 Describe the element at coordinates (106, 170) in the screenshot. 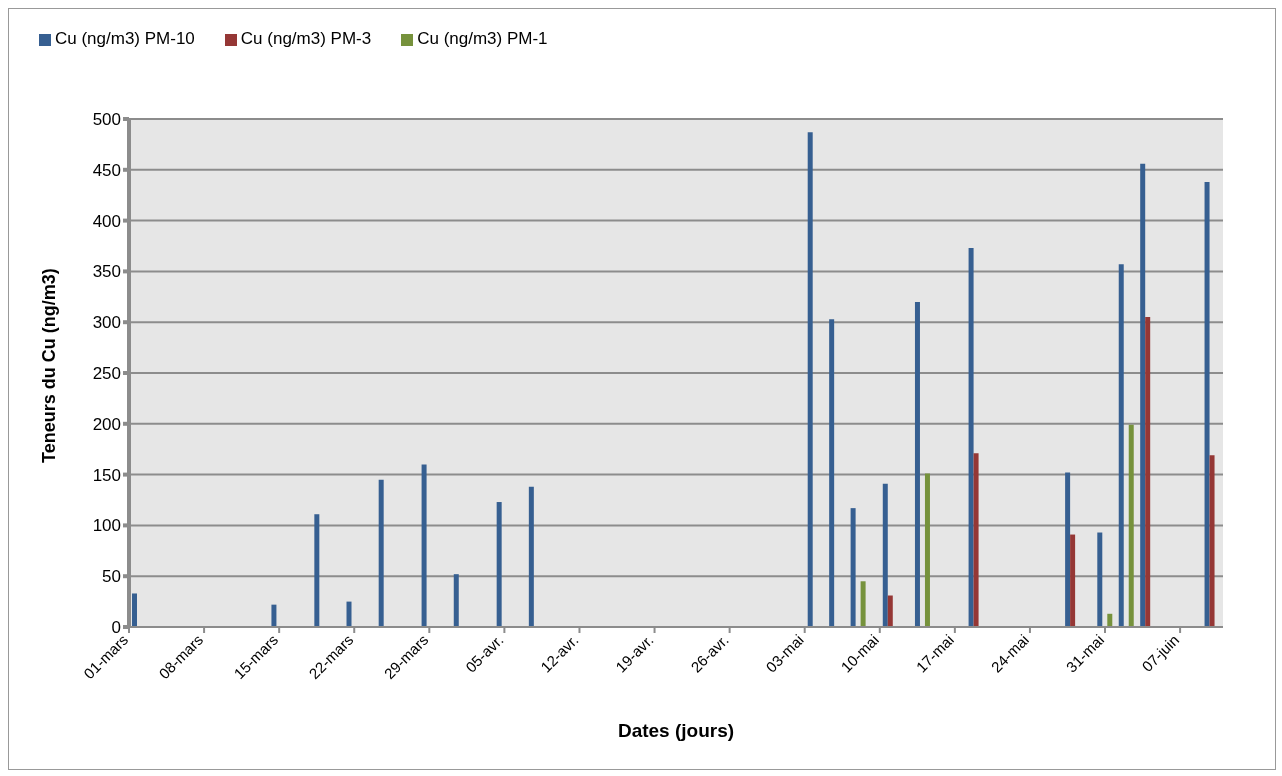

I see `y-tick-label: 450` at that location.